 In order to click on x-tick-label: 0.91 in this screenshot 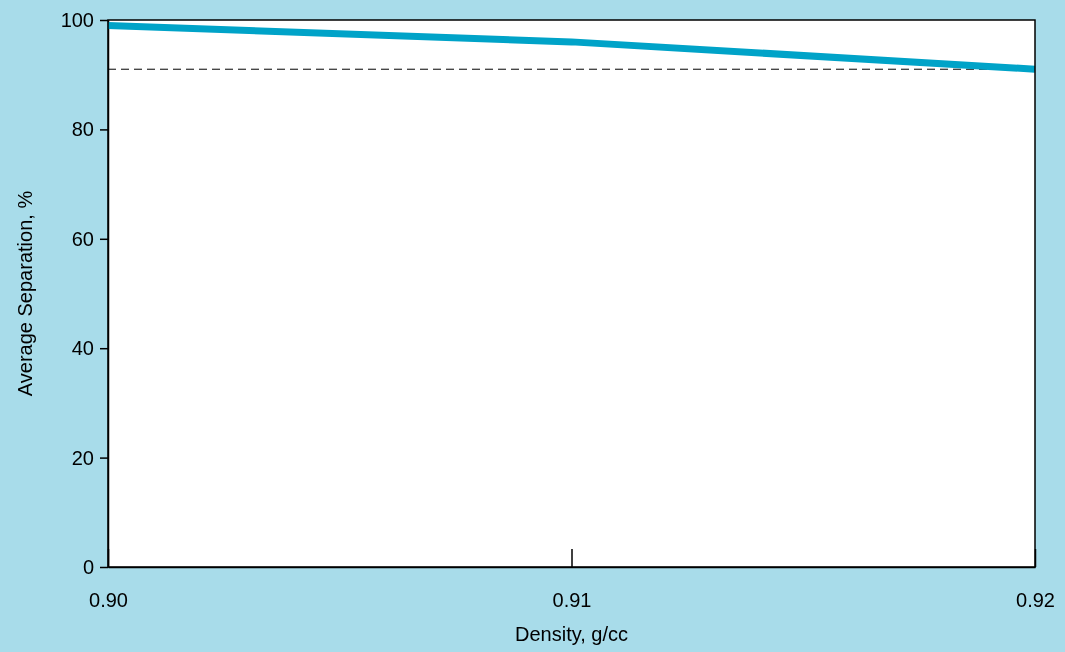, I will do `click(572, 600)`.